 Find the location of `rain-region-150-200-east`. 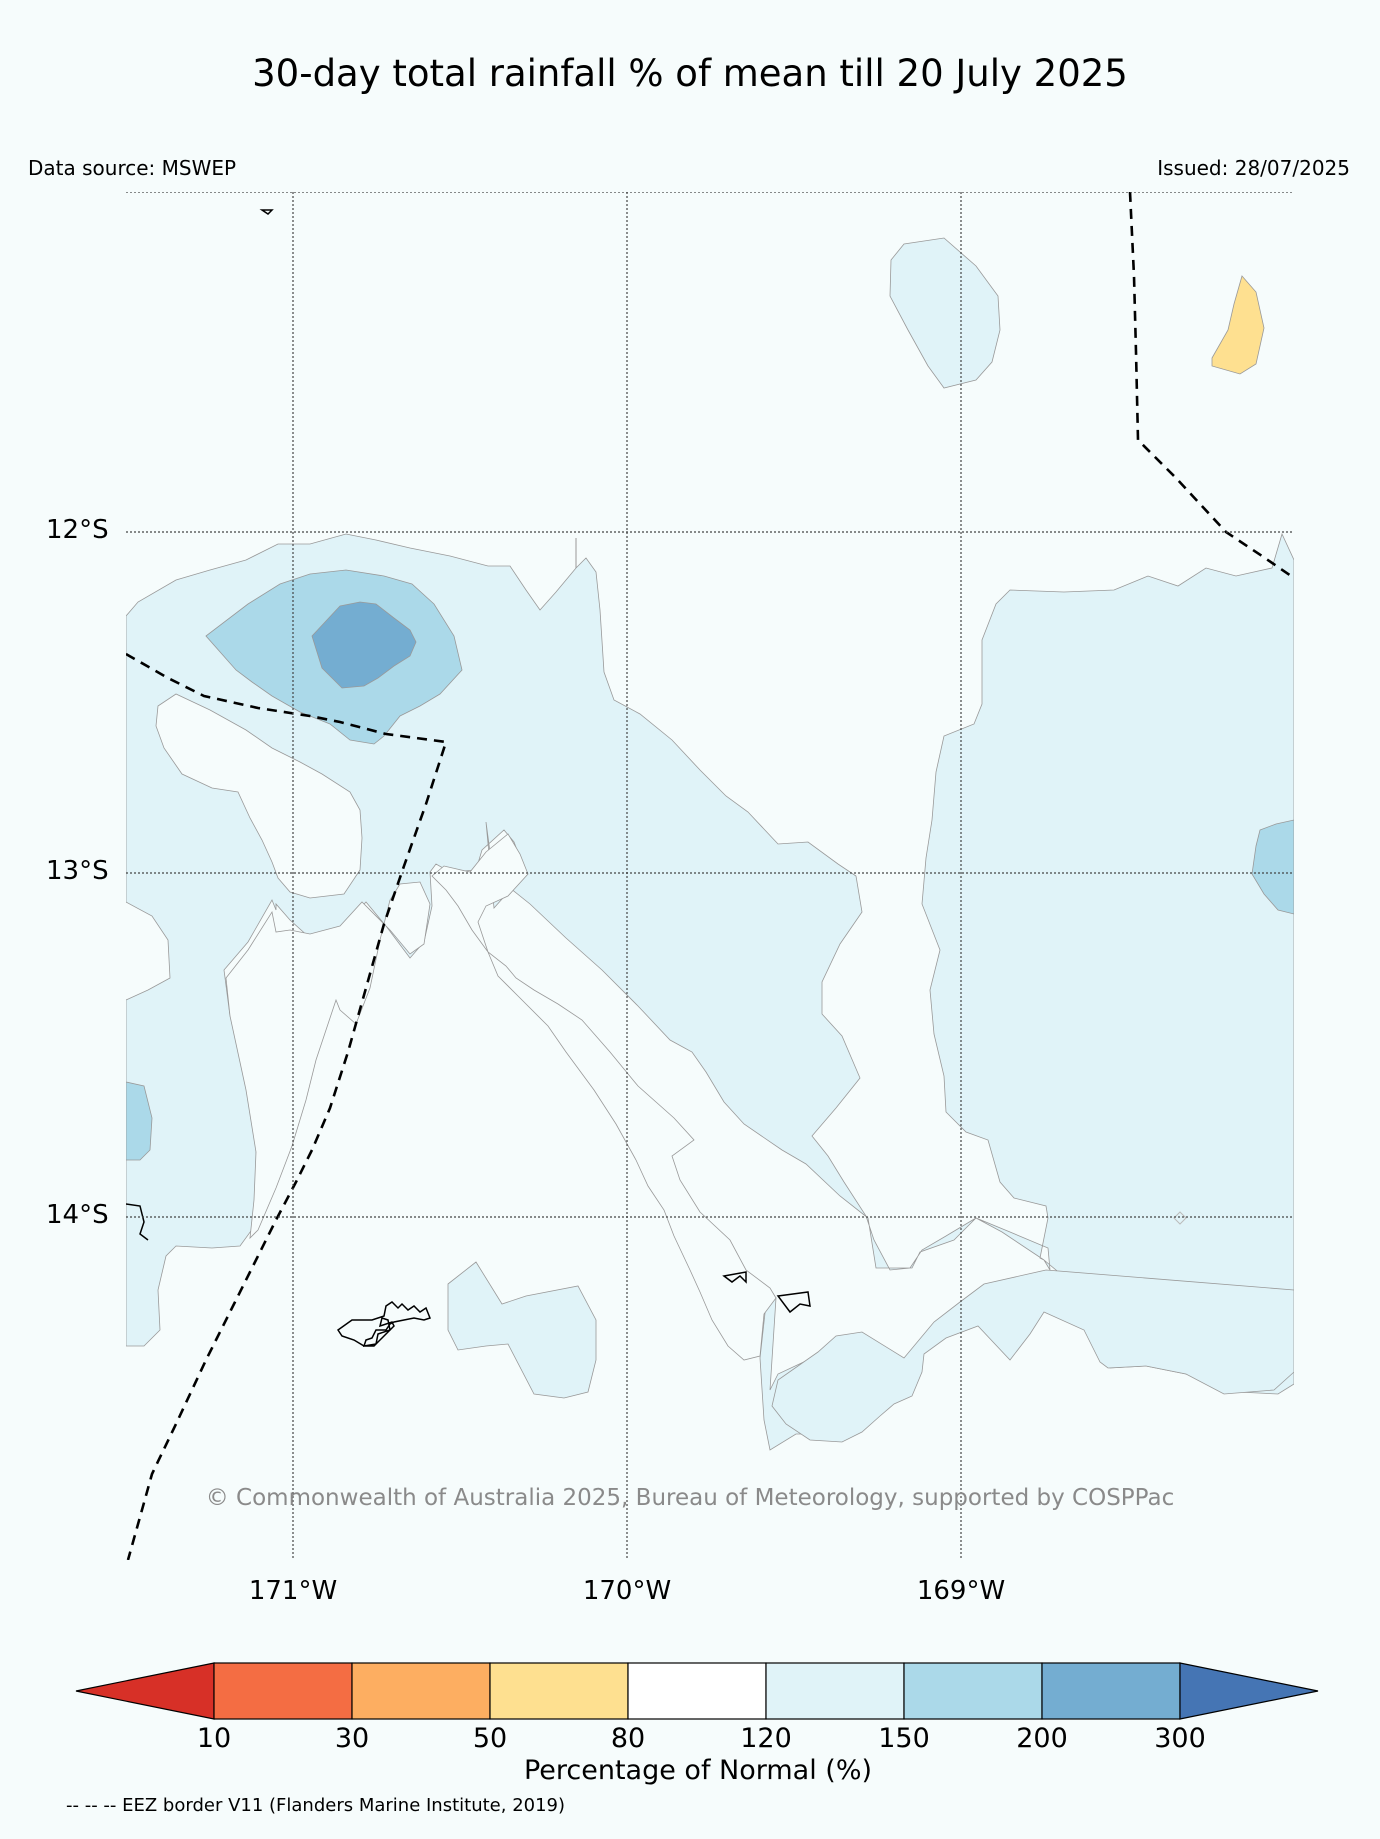

rain-region-150-200-east is located at coordinates (1272, 867).